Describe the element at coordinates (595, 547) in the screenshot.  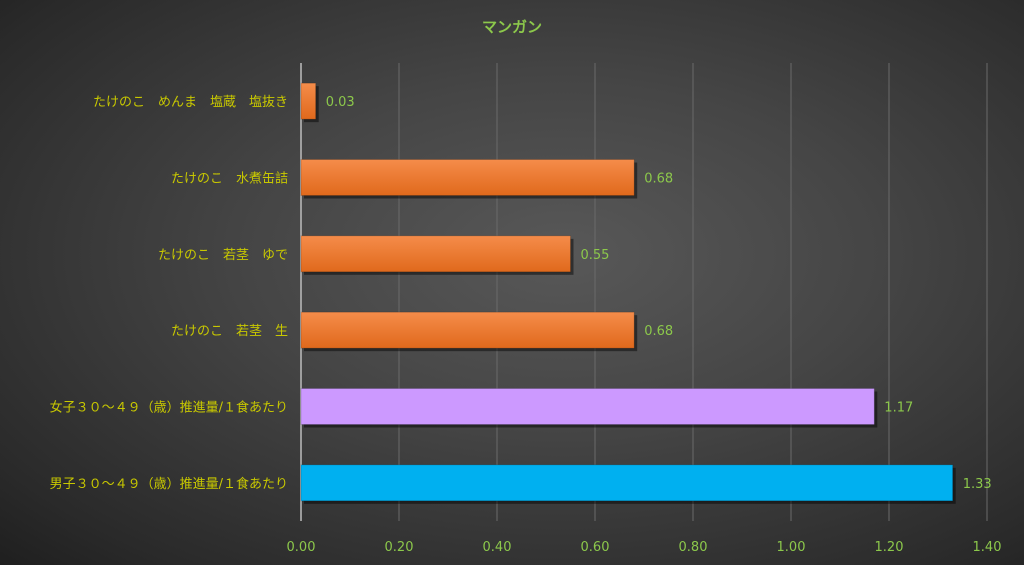
I see `x-tick-label: 0.60` at that location.